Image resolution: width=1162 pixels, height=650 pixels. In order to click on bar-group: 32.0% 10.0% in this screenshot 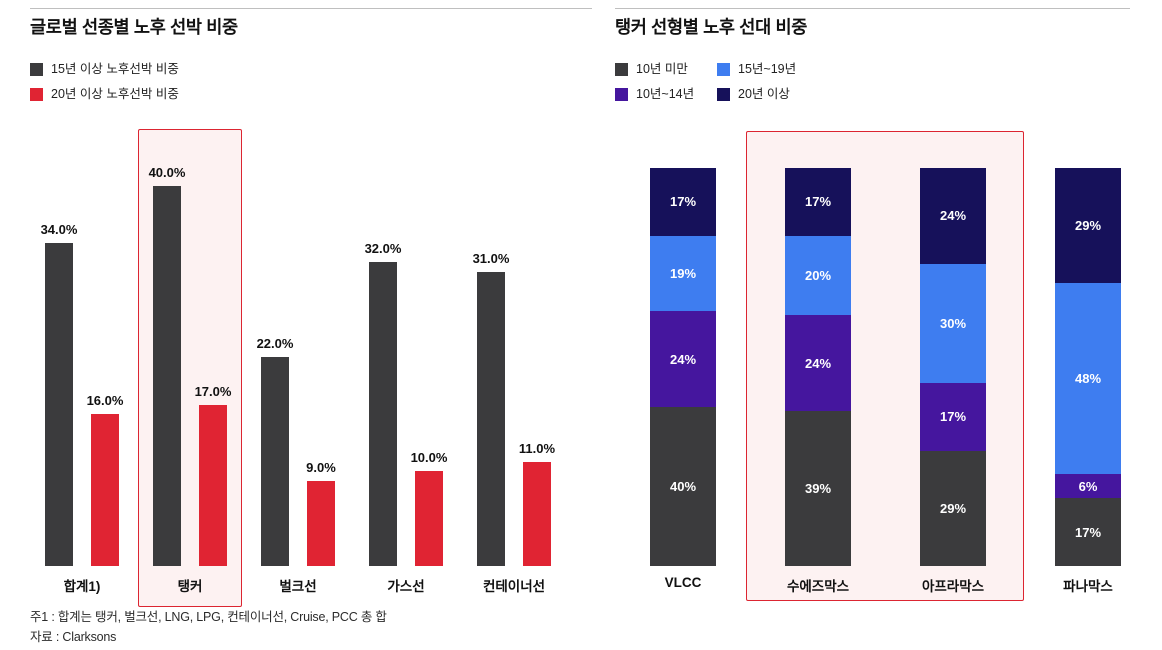, I will do `click(406, 403)`.